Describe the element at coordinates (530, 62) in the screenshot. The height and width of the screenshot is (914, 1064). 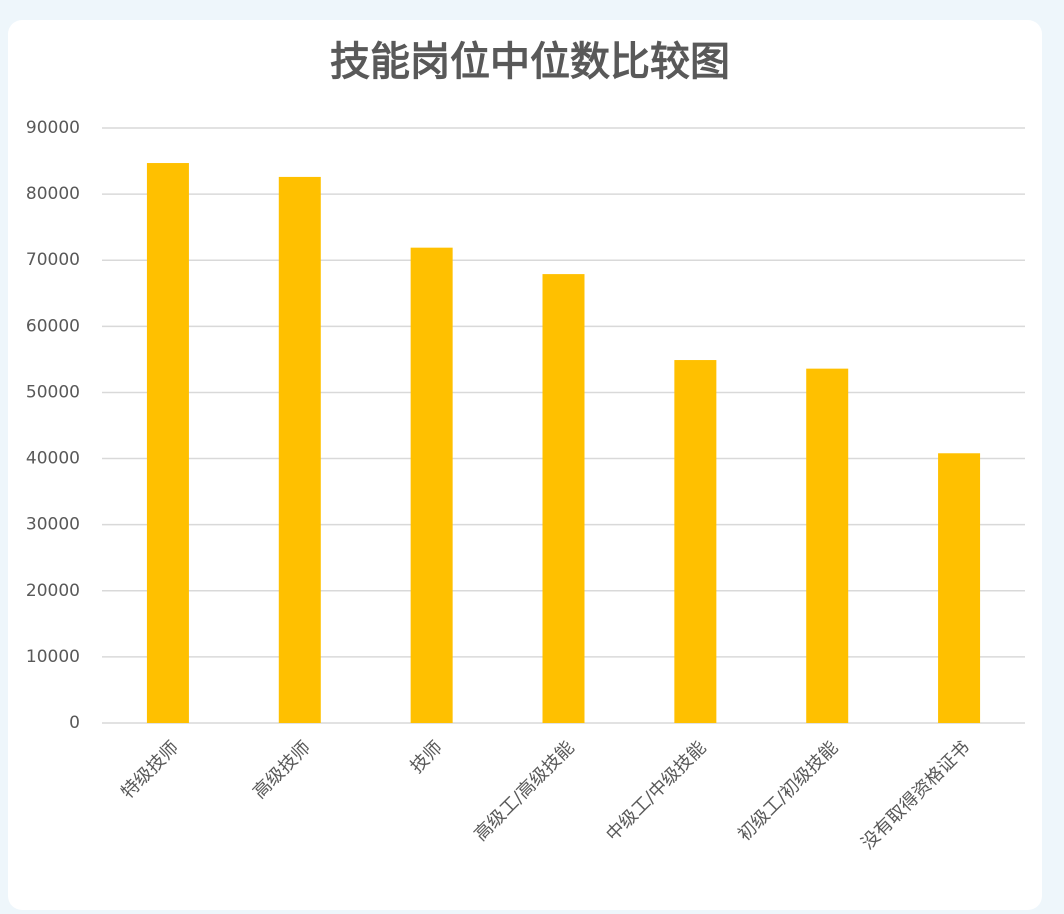
I see `chart-title: 技能岗位中位数比较图` at that location.